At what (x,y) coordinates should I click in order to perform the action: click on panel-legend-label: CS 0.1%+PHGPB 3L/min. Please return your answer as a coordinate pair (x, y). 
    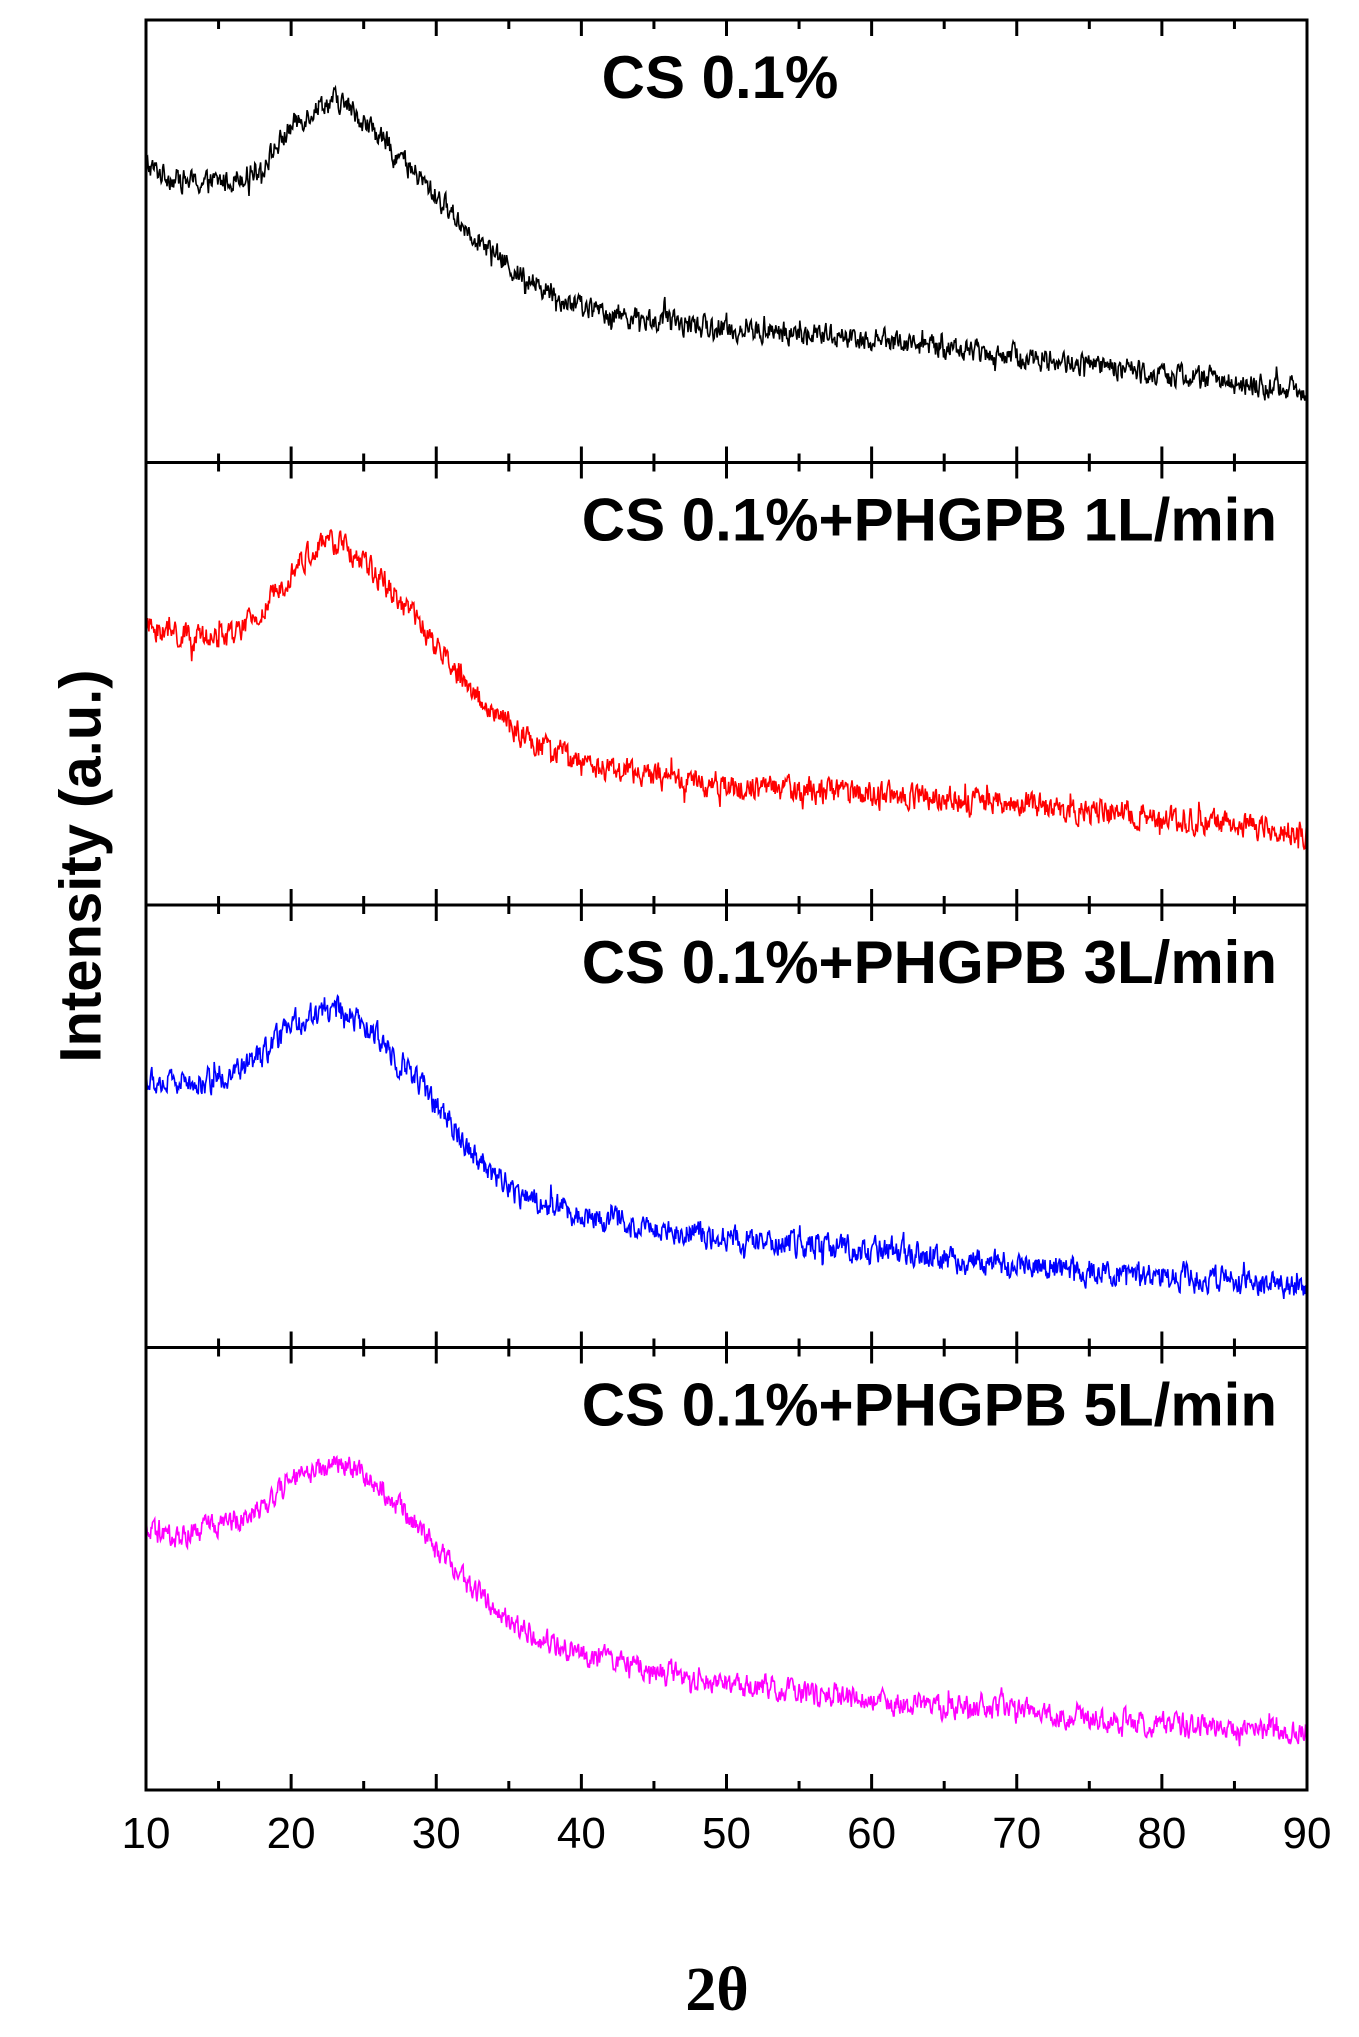
    Looking at the image, I should click on (929, 962).